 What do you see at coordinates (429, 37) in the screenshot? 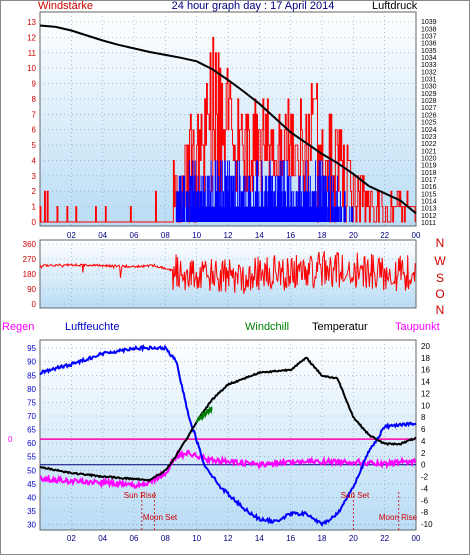
I see `pressure-tick-label: 1037` at bounding box center [429, 37].